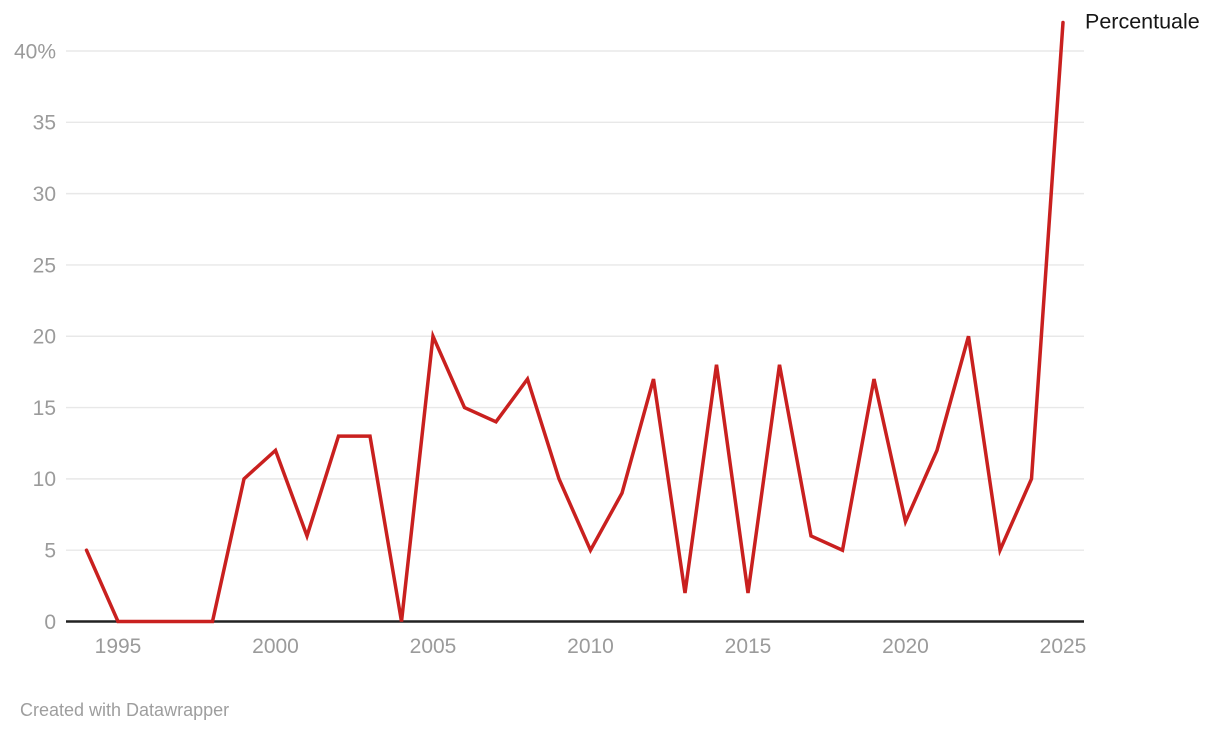 The height and width of the screenshot is (738, 1220). Describe the element at coordinates (44, 123) in the screenshot. I see `y-tick-label-35: 35` at that location.